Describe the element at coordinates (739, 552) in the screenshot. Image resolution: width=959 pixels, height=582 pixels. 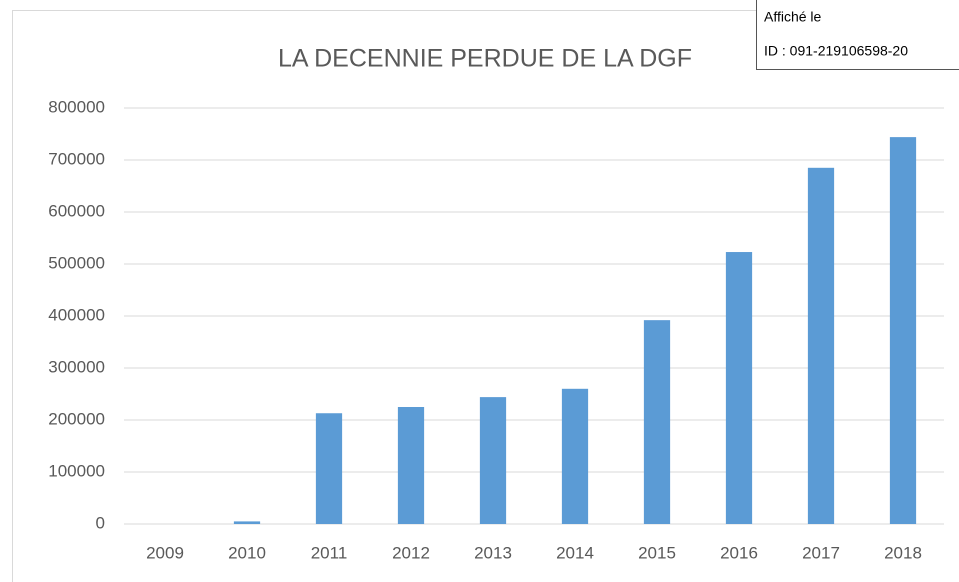
I see `x-tick-label: 2016` at that location.